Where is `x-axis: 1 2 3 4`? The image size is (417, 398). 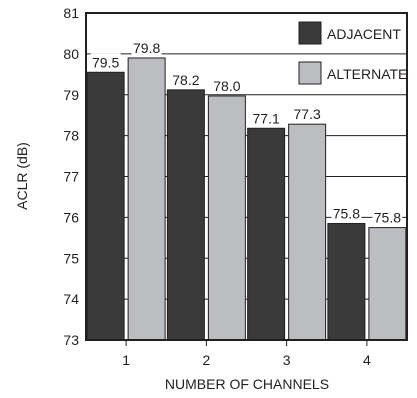 x-axis: 1 2 3 4 is located at coordinates (246, 354).